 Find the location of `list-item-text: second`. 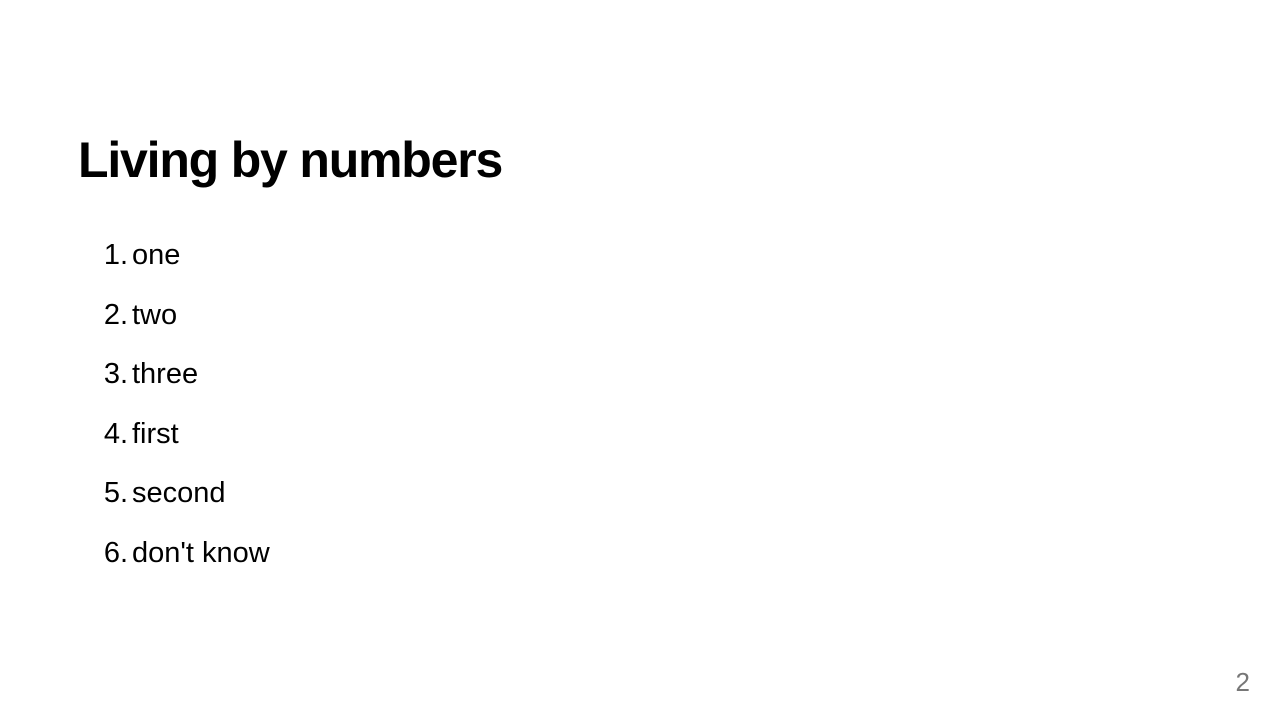

list-item-text: second is located at coordinates (179, 493).